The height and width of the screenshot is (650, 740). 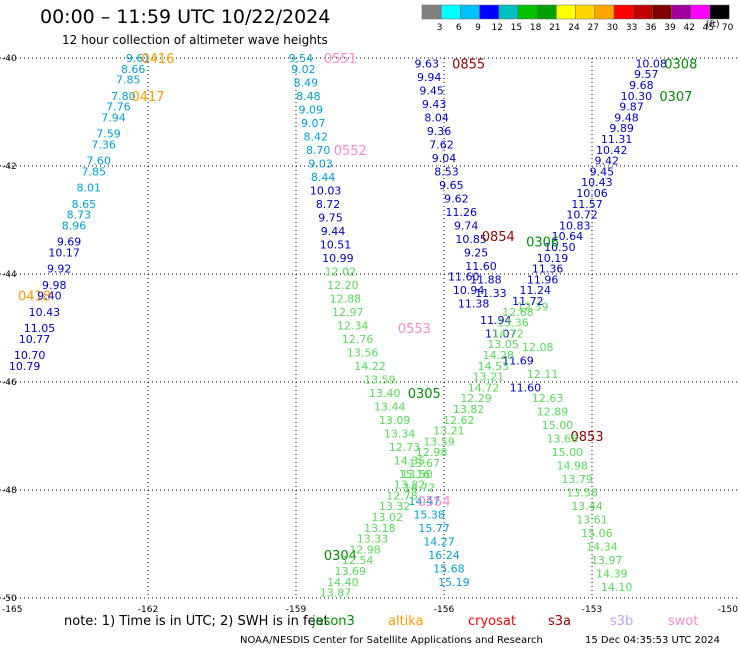 What do you see at coordinates (554, 28) in the screenshot?
I see `scale-tick-label: 21` at bounding box center [554, 28].